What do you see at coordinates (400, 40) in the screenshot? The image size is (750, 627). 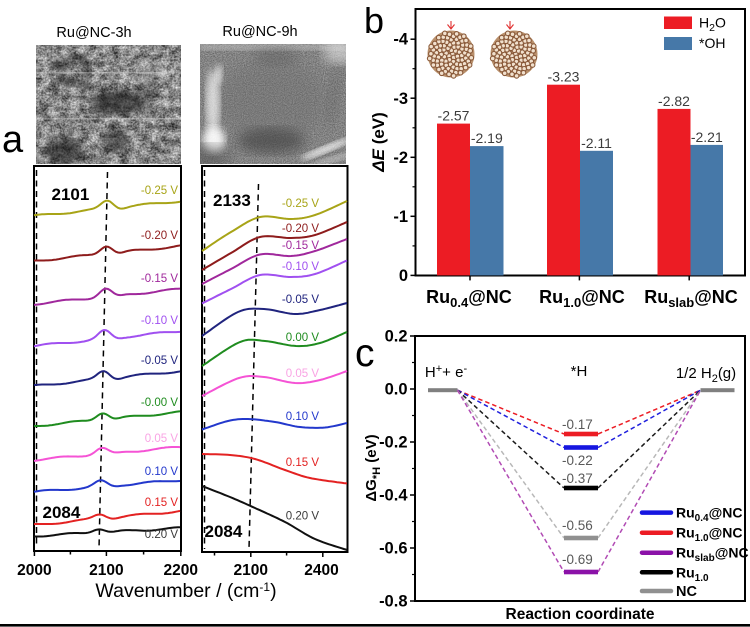 I see `svg-text: -4` at bounding box center [400, 40].